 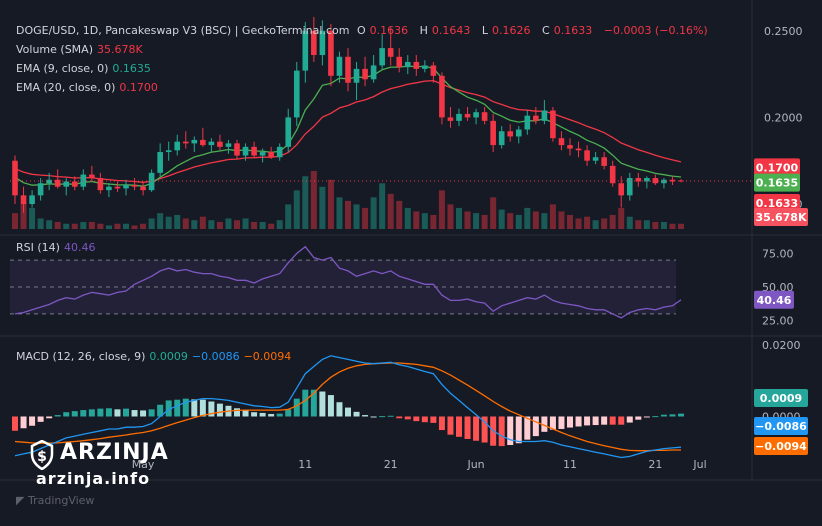 What do you see at coordinates (56, 247) in the screenshot?
I see `rsi-legend: RSI (14) 40.46` at bounding box center [56, 247].